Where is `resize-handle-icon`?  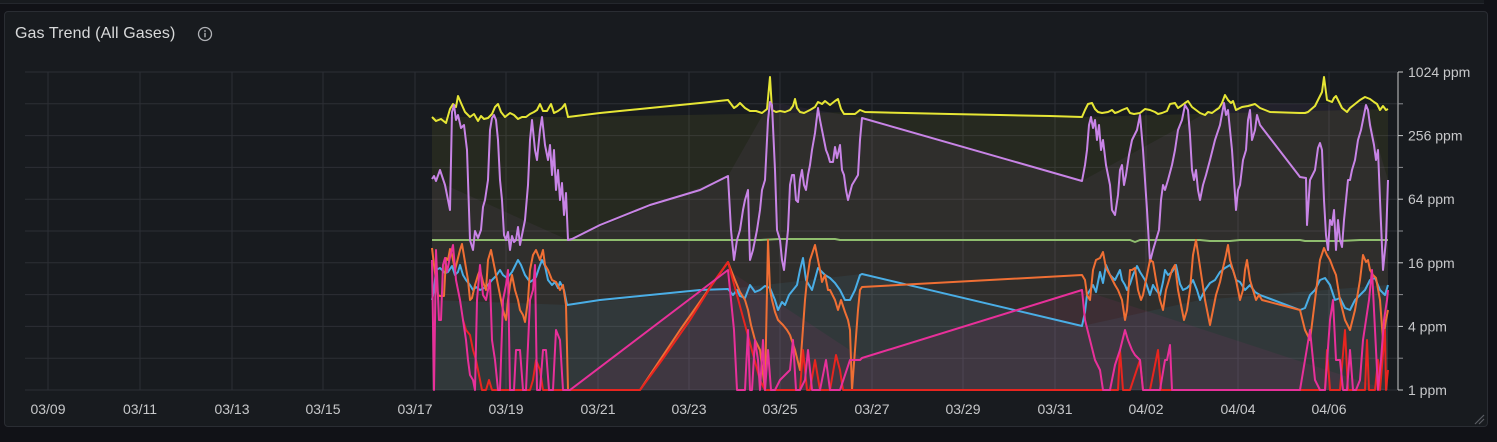
resize-handle-icon is located at coordinates (1479, 418).